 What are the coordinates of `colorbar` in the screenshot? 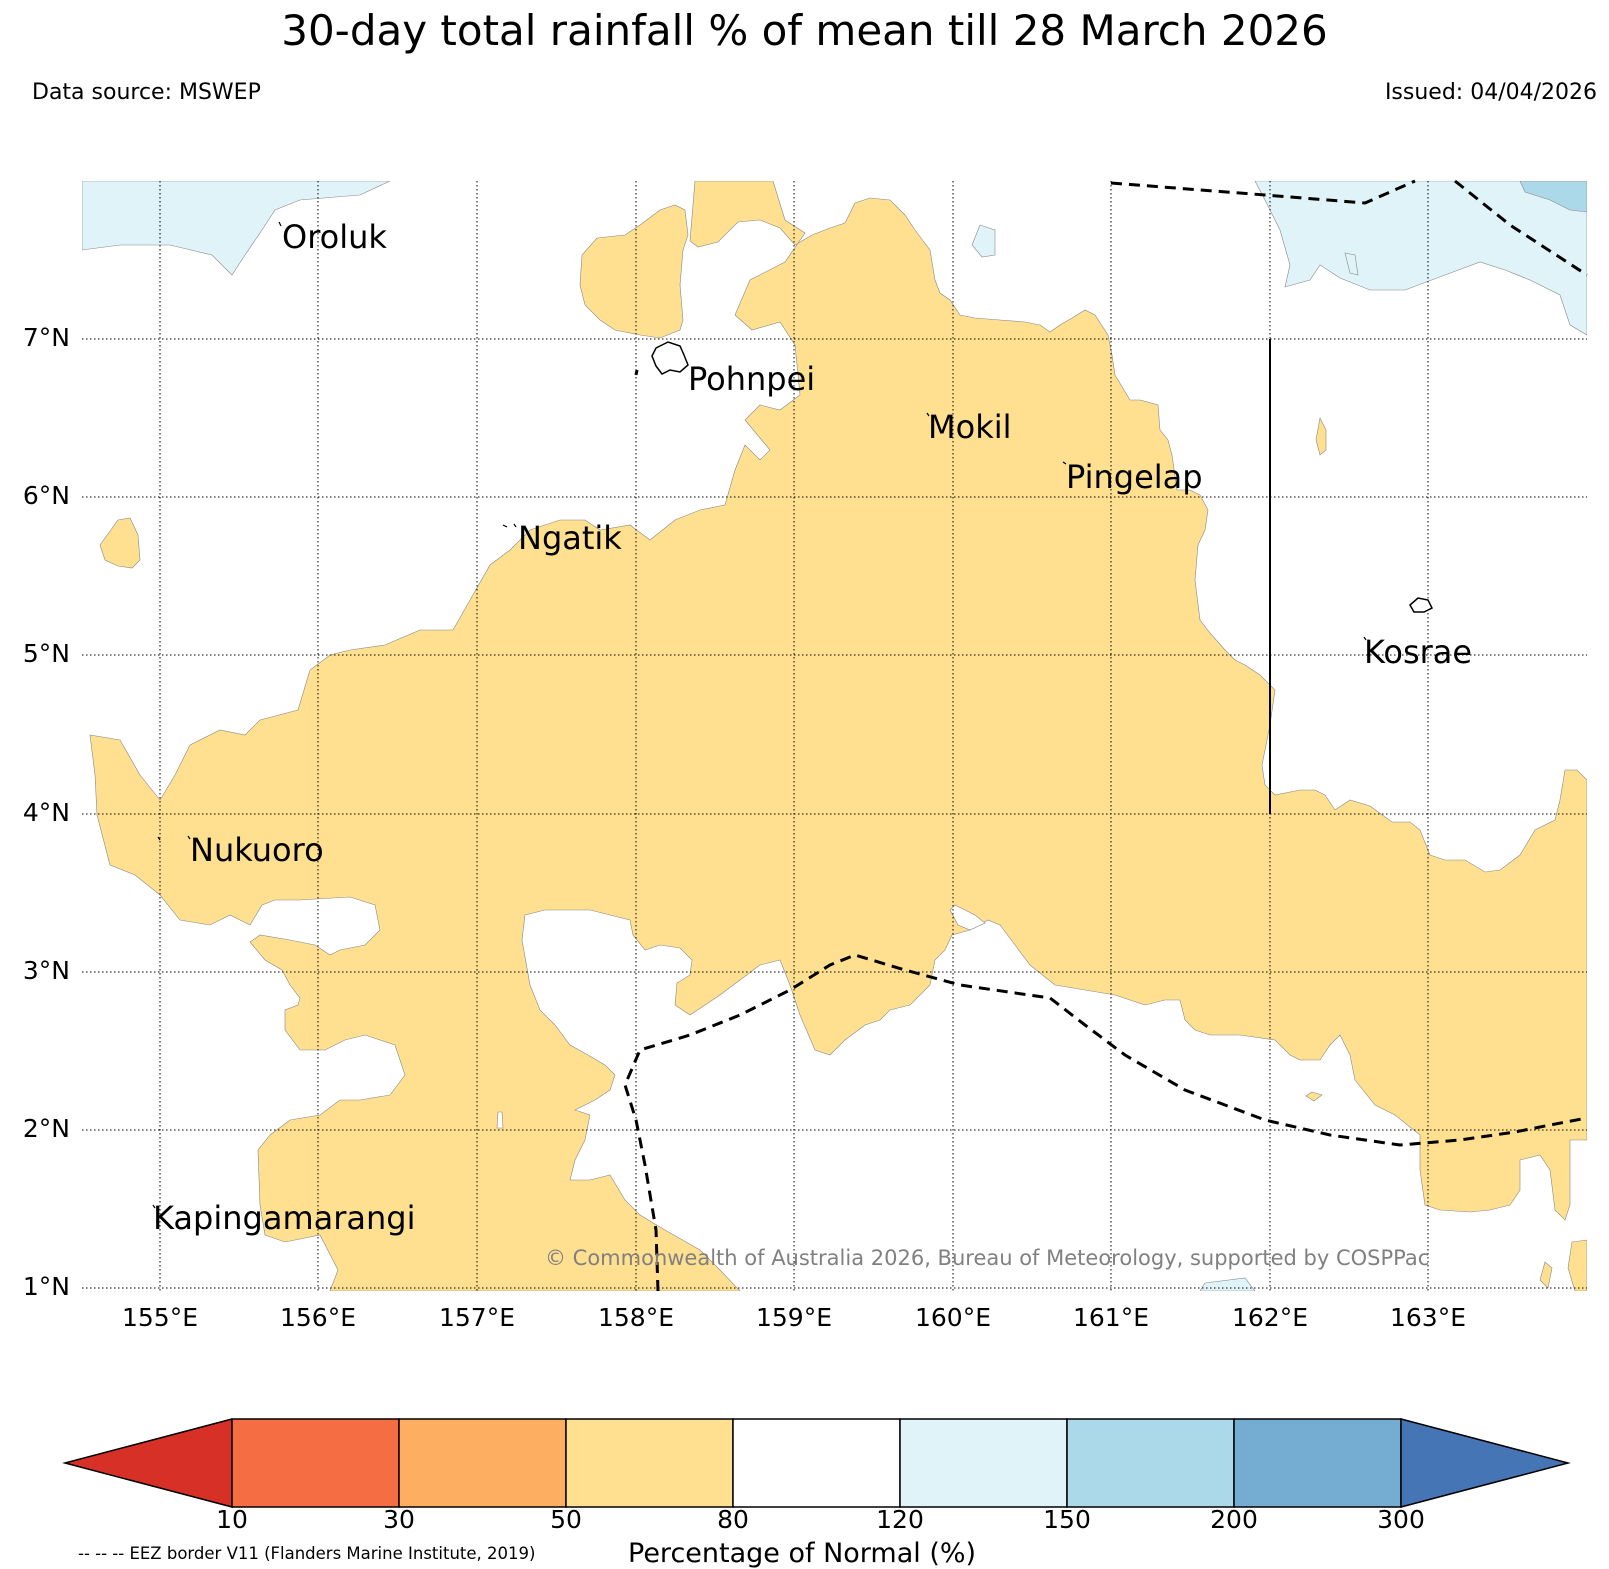 It's located at (816, 1463).